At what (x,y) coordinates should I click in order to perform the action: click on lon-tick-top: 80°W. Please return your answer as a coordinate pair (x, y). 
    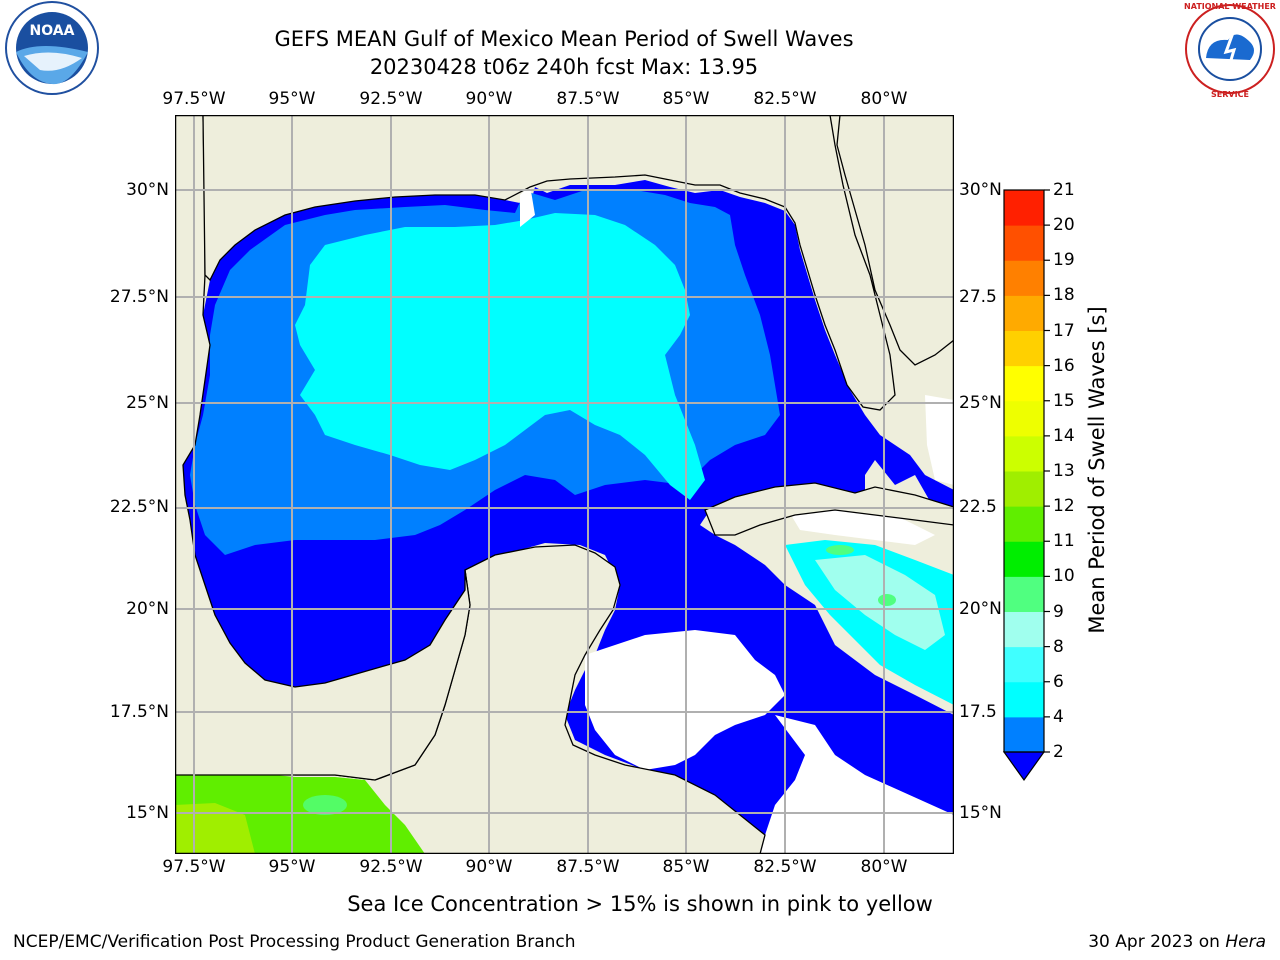
    Looking at the image, I should click on (884, 99).